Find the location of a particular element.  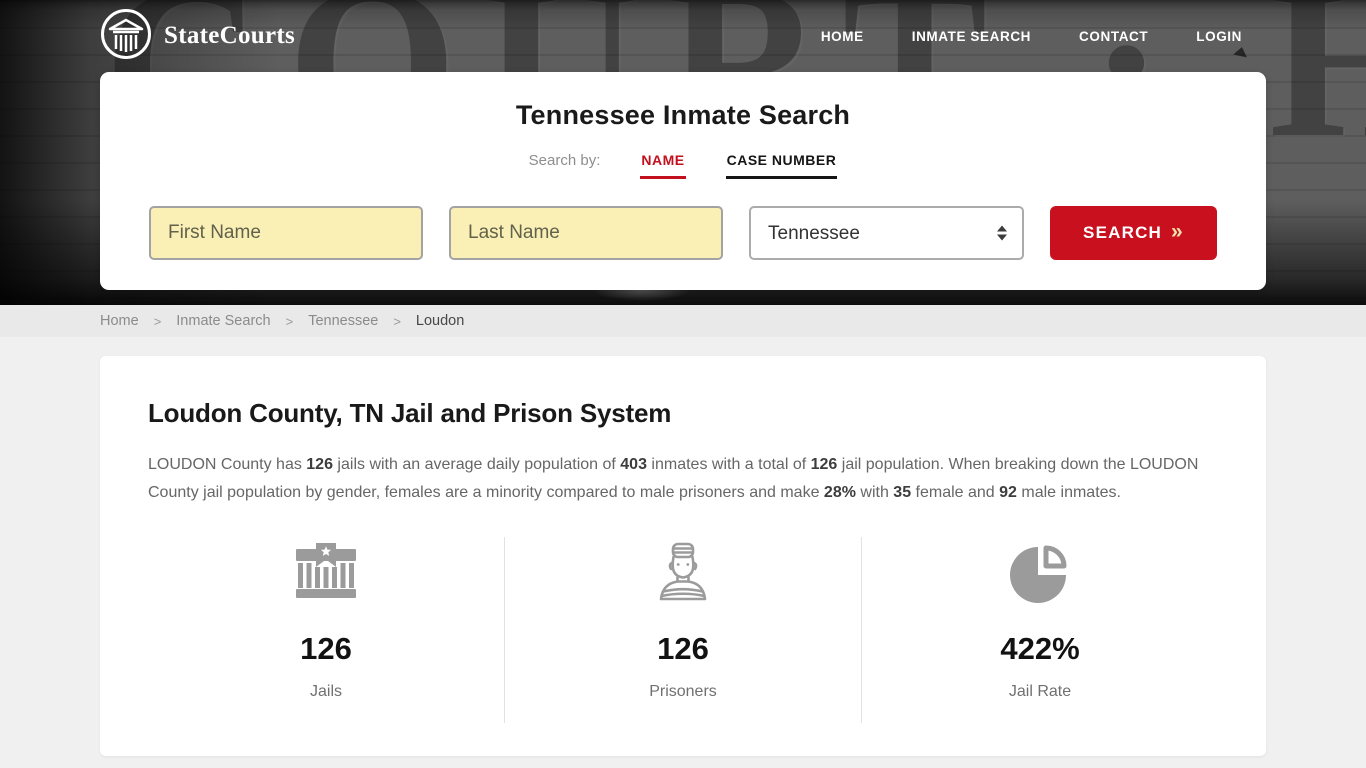

stat-jail-rate: 422% Jail Rate is located at coordinates (1039, 630).